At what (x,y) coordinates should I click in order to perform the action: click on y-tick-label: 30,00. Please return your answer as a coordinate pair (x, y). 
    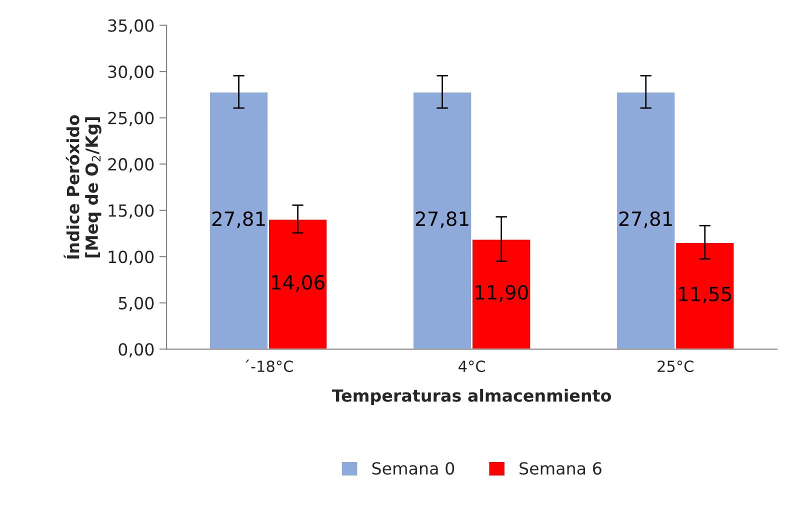
    Looking at the image, I should click on (131, 73).